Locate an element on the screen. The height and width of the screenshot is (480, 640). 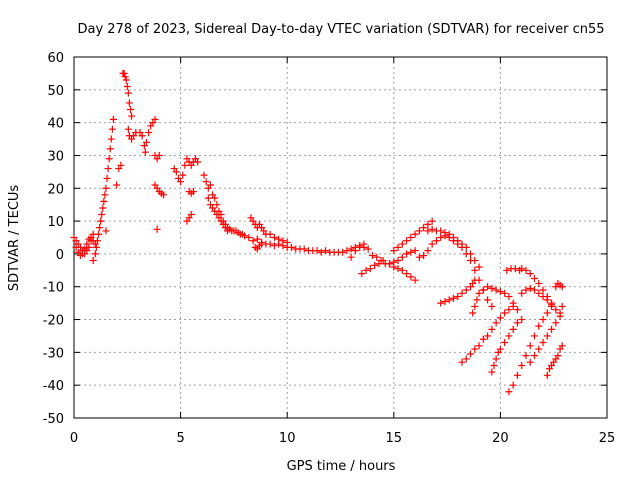
x-tick-label: 10 is located at coordinates (287, 438).